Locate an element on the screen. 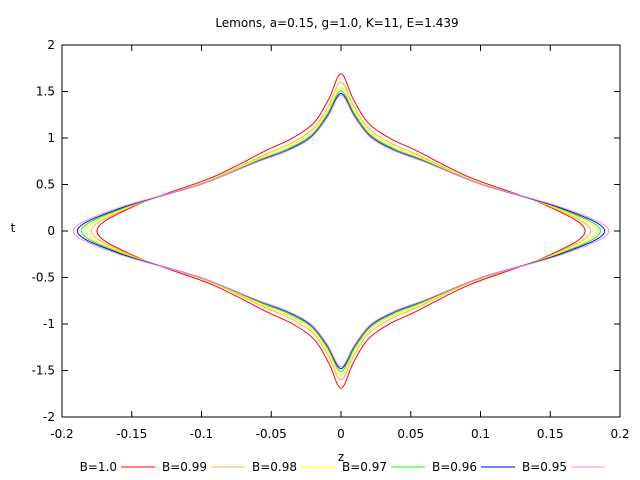 The height and width of the screenshot is (480, 640). y-tick-label: 1.5 is located at coordinates (45, 92).